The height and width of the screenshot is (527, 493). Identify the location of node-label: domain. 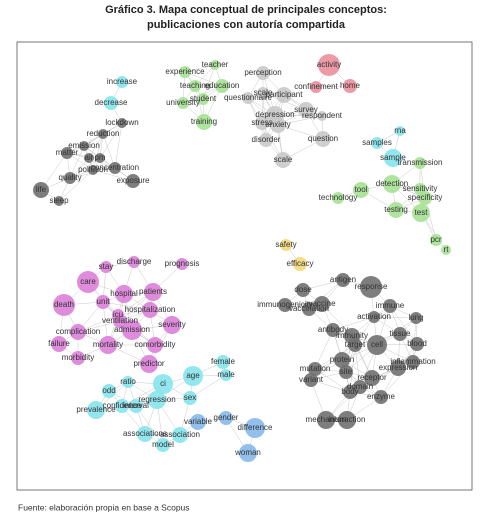
(360, 386).